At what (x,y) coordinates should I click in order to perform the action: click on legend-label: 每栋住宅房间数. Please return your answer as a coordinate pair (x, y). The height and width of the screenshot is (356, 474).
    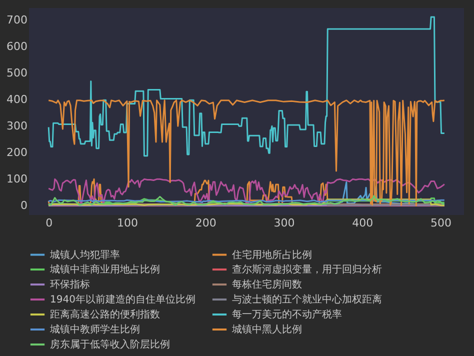
    Looking at the image, I should click on (267, 284).